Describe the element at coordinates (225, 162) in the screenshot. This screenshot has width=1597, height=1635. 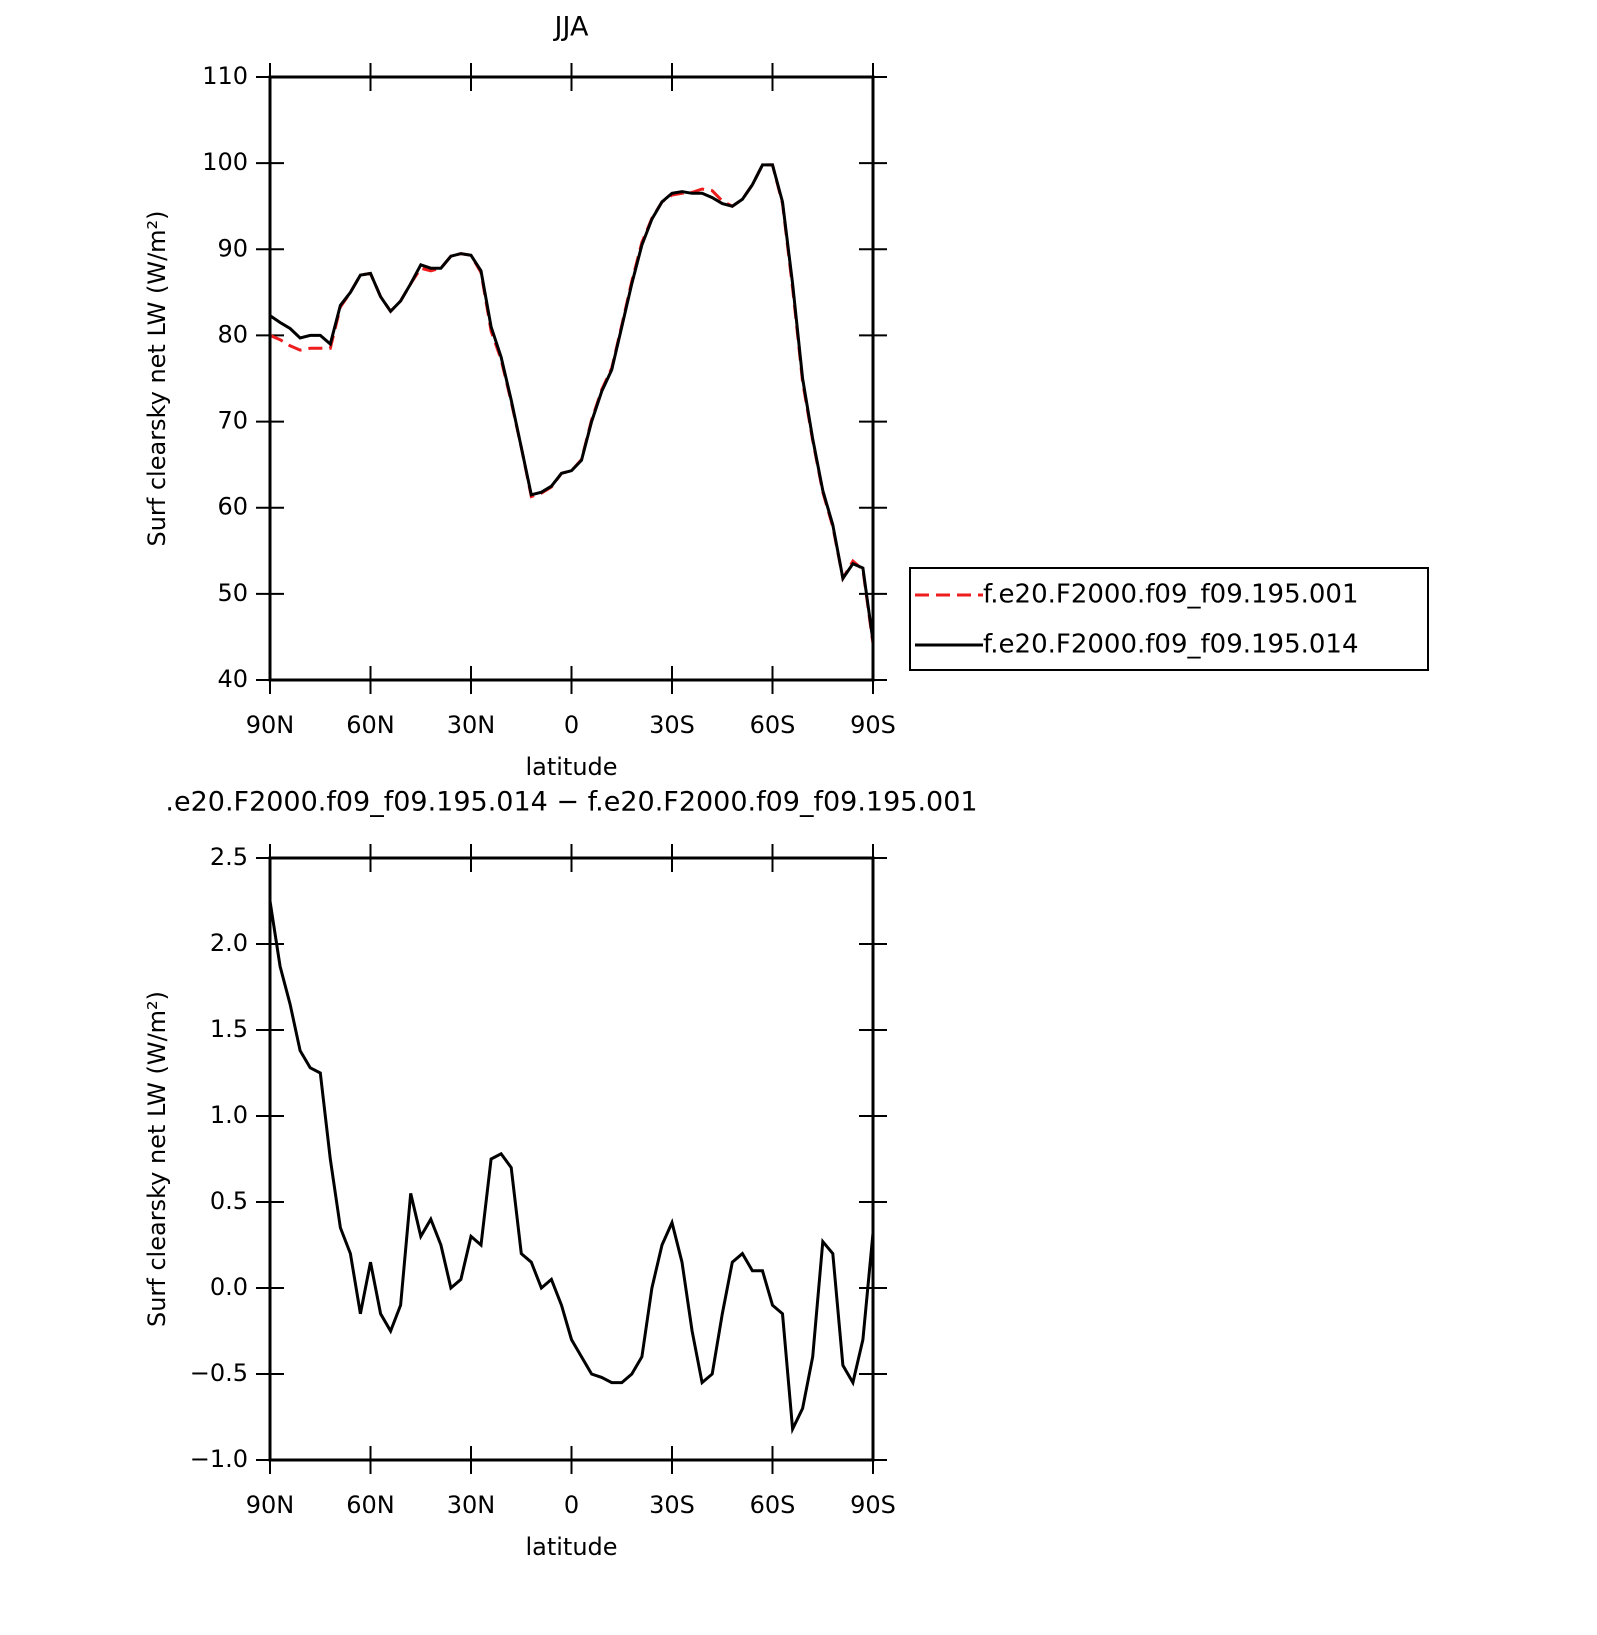
I see `y-tick-label: 100` at that location.